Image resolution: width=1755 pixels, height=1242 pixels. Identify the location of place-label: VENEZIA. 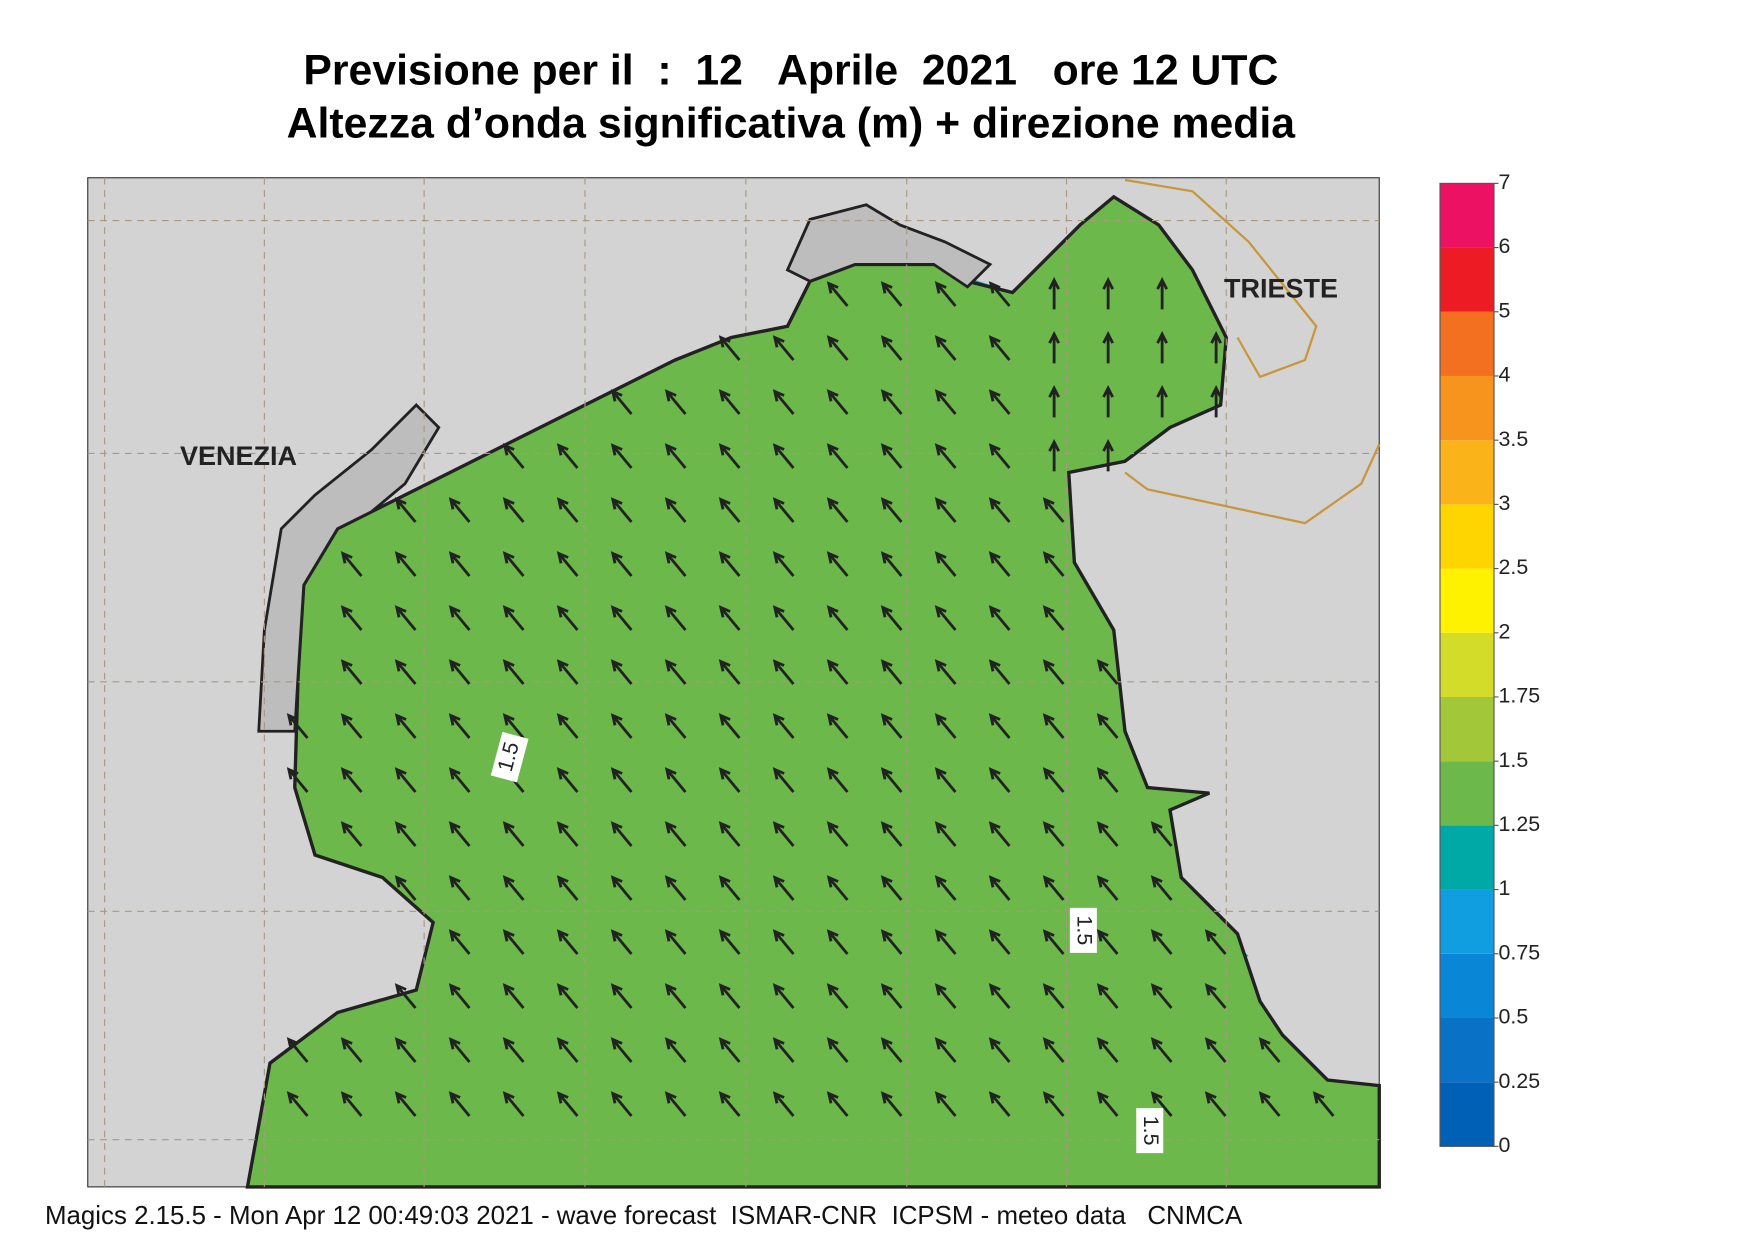
(238, 456).